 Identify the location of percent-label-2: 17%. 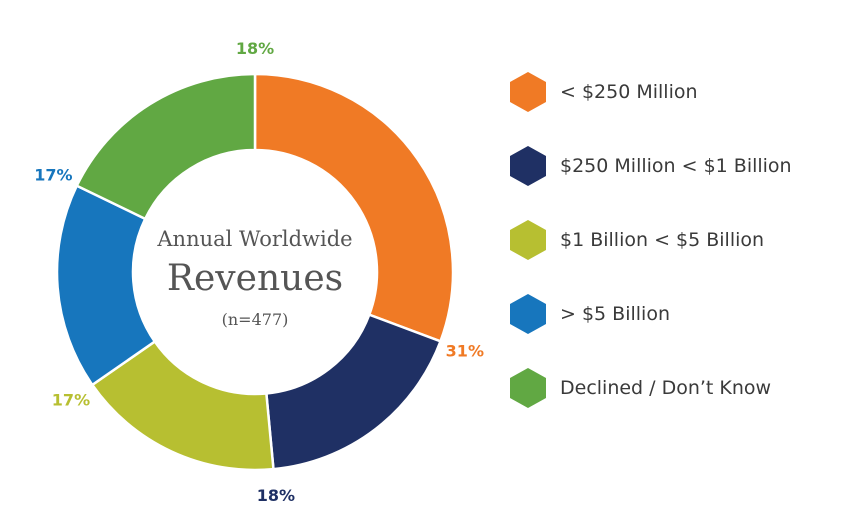
(71, 400).